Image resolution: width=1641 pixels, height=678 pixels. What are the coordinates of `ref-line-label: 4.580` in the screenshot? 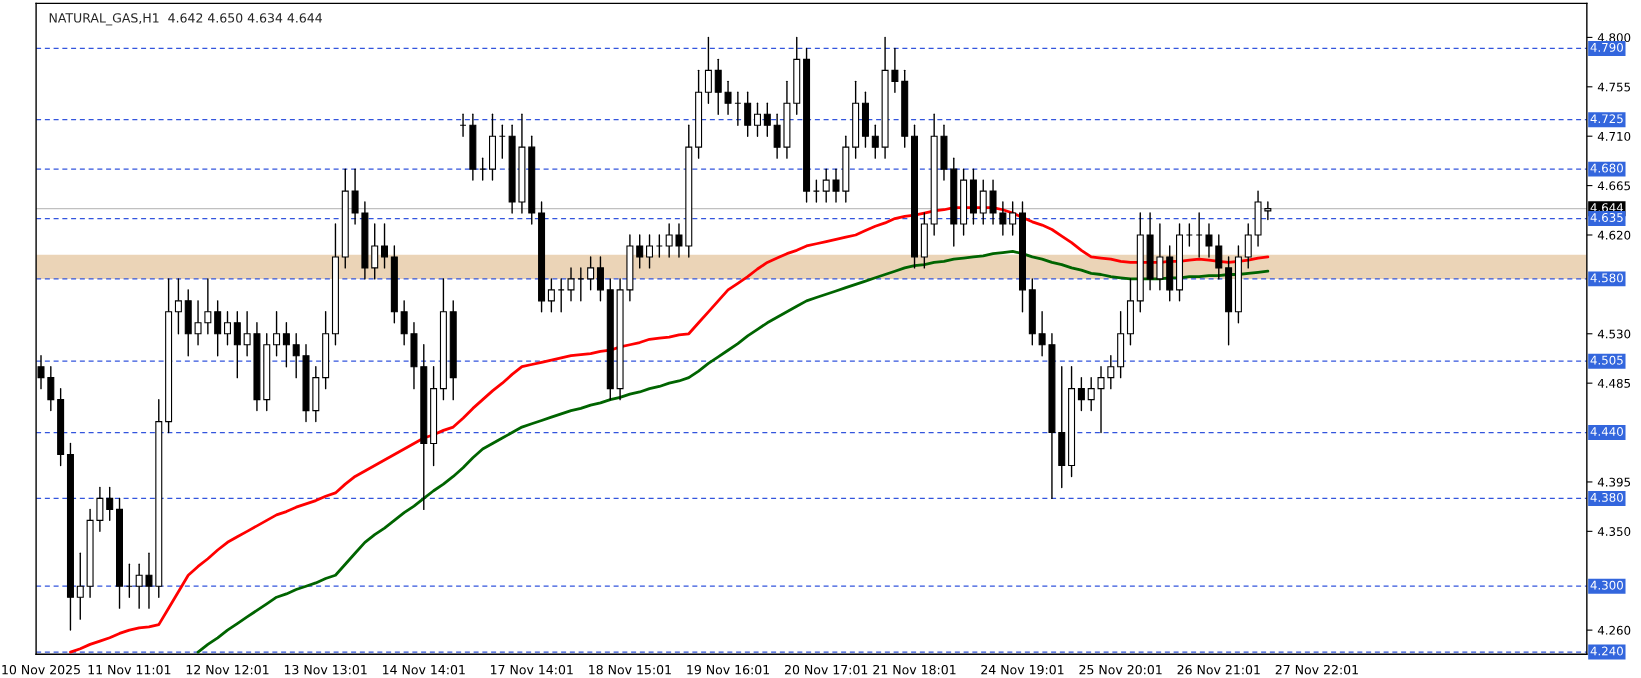 It's located at (1606, 278).